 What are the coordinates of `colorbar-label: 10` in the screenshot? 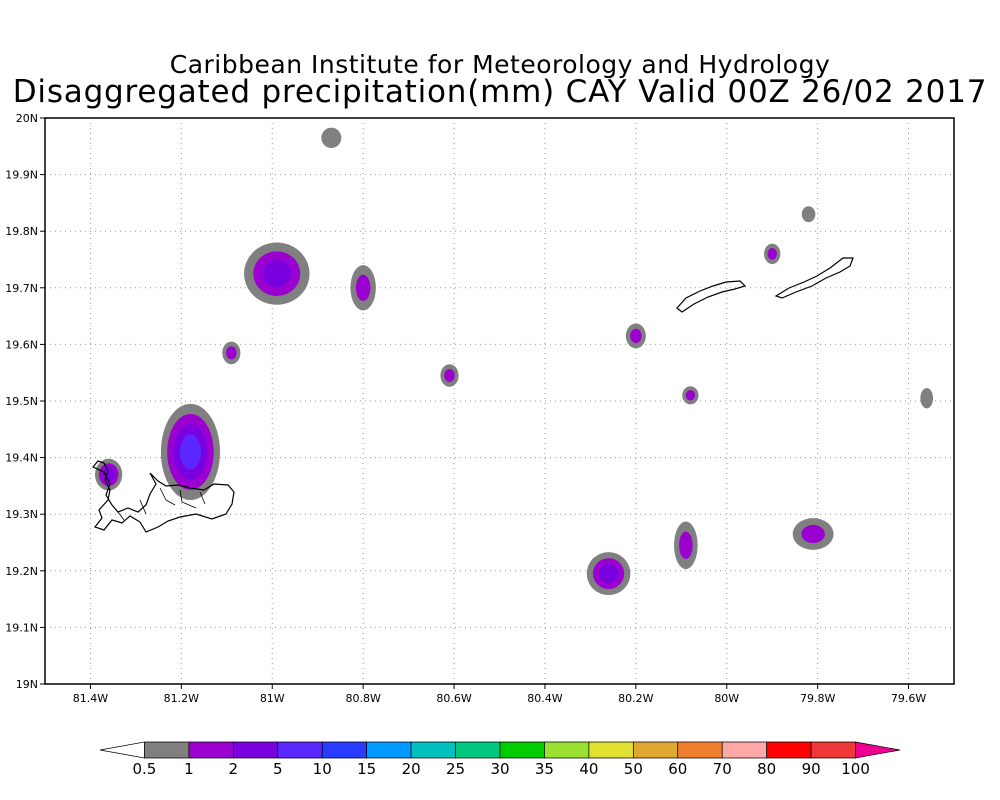 It's located at (322, 769).